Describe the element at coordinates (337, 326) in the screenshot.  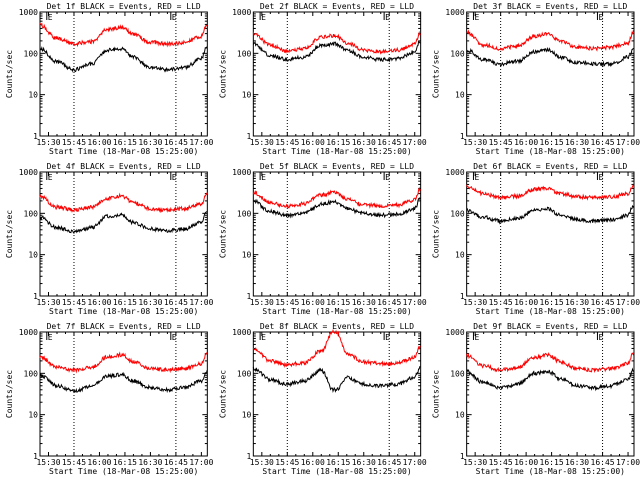
I see `chart-title: Det 8f BLACK = Events, RED = LLD` at that location.